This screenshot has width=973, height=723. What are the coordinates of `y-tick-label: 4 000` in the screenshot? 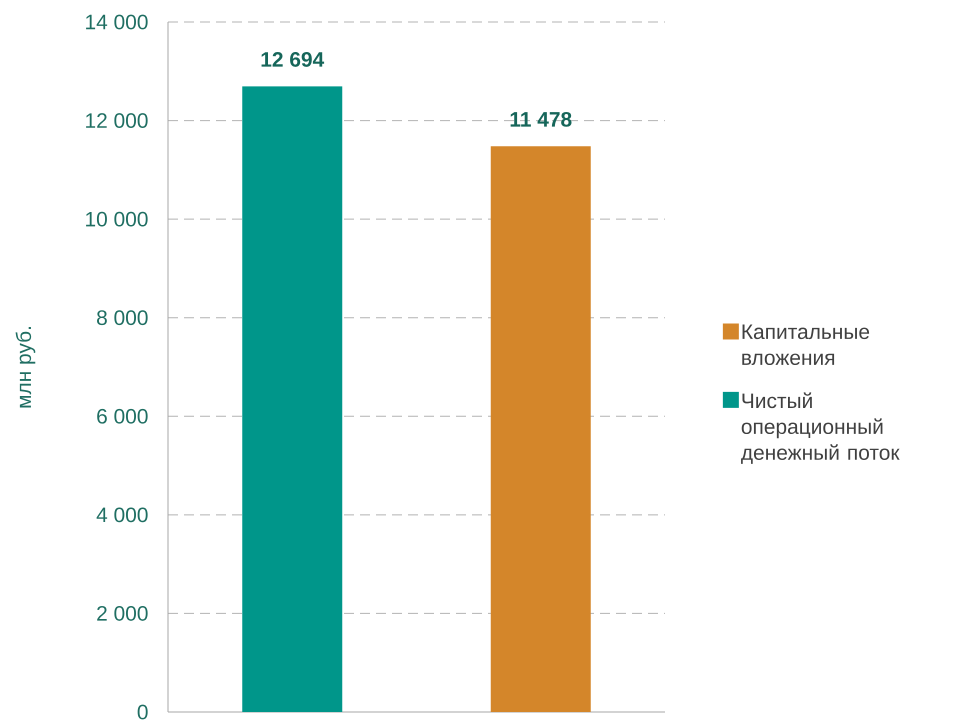 It's located at (122, 515).